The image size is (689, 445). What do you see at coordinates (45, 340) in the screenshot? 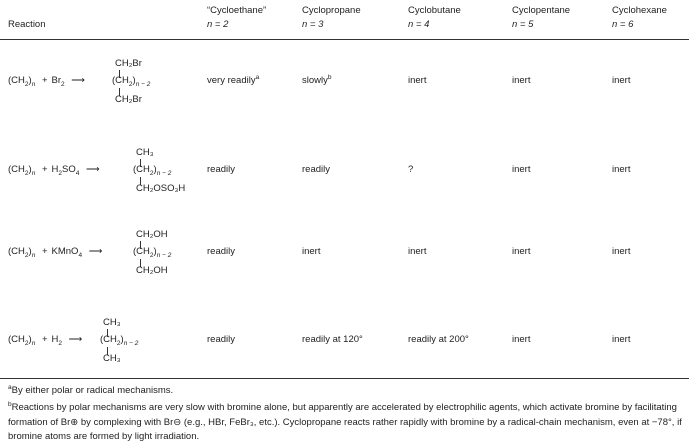
I see `reaction-equation: (CH2)n + H2 ⟶` at bounding box center [45, 340].